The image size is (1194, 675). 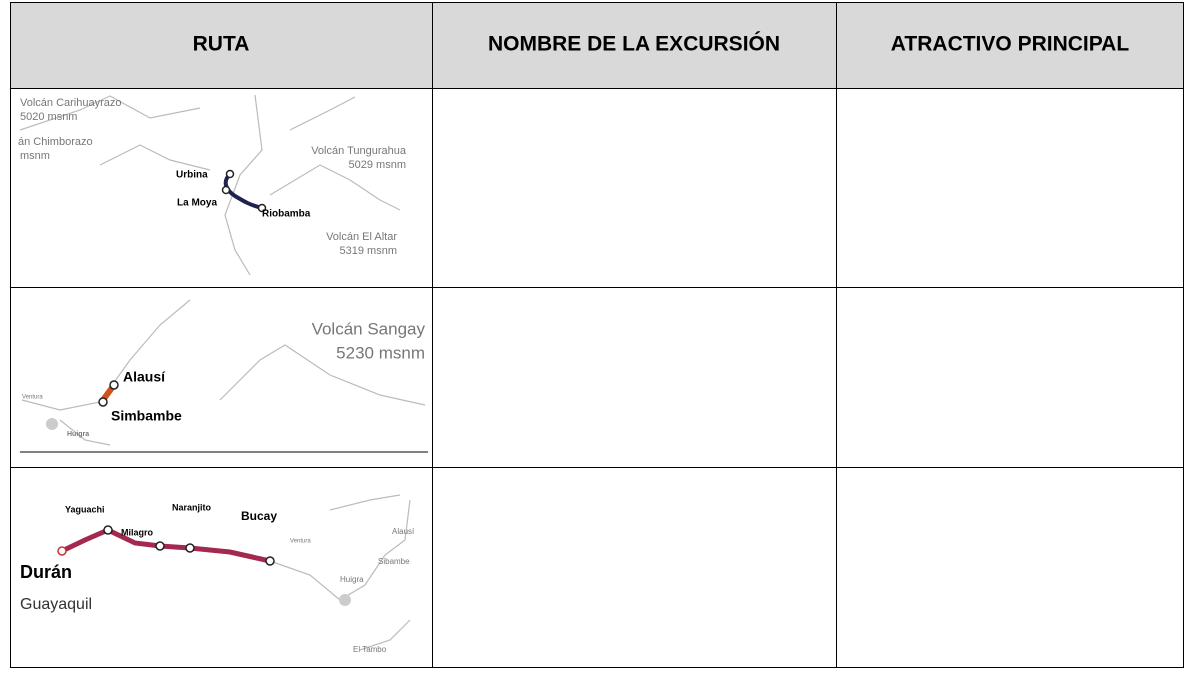 What do you see at coordinates (221, 44) in the screenshot?
I see `header-cell: RUTA` at bounding box center [221, 44].